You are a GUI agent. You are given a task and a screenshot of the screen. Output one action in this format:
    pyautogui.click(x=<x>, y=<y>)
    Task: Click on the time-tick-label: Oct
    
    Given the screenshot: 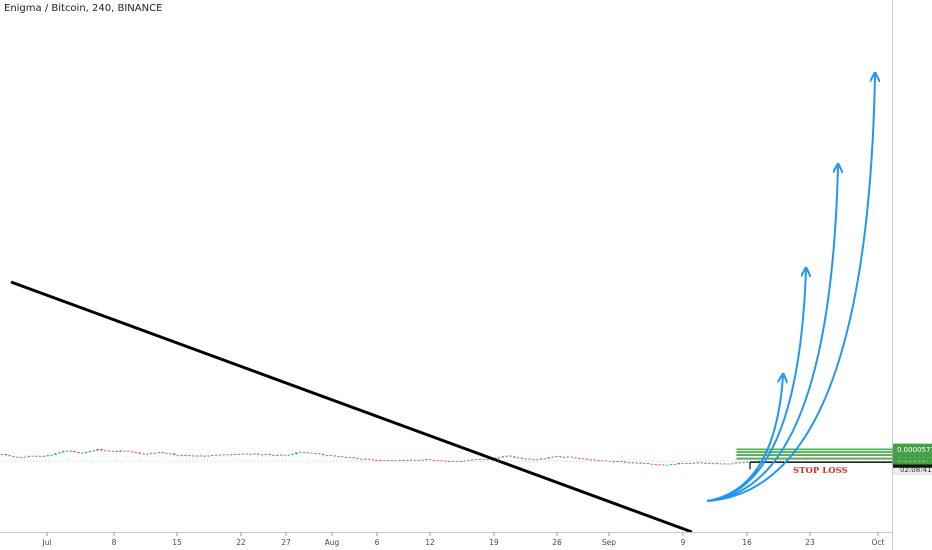 What is the action you would take?
    pyautogui.click(x=878, y=542)
    